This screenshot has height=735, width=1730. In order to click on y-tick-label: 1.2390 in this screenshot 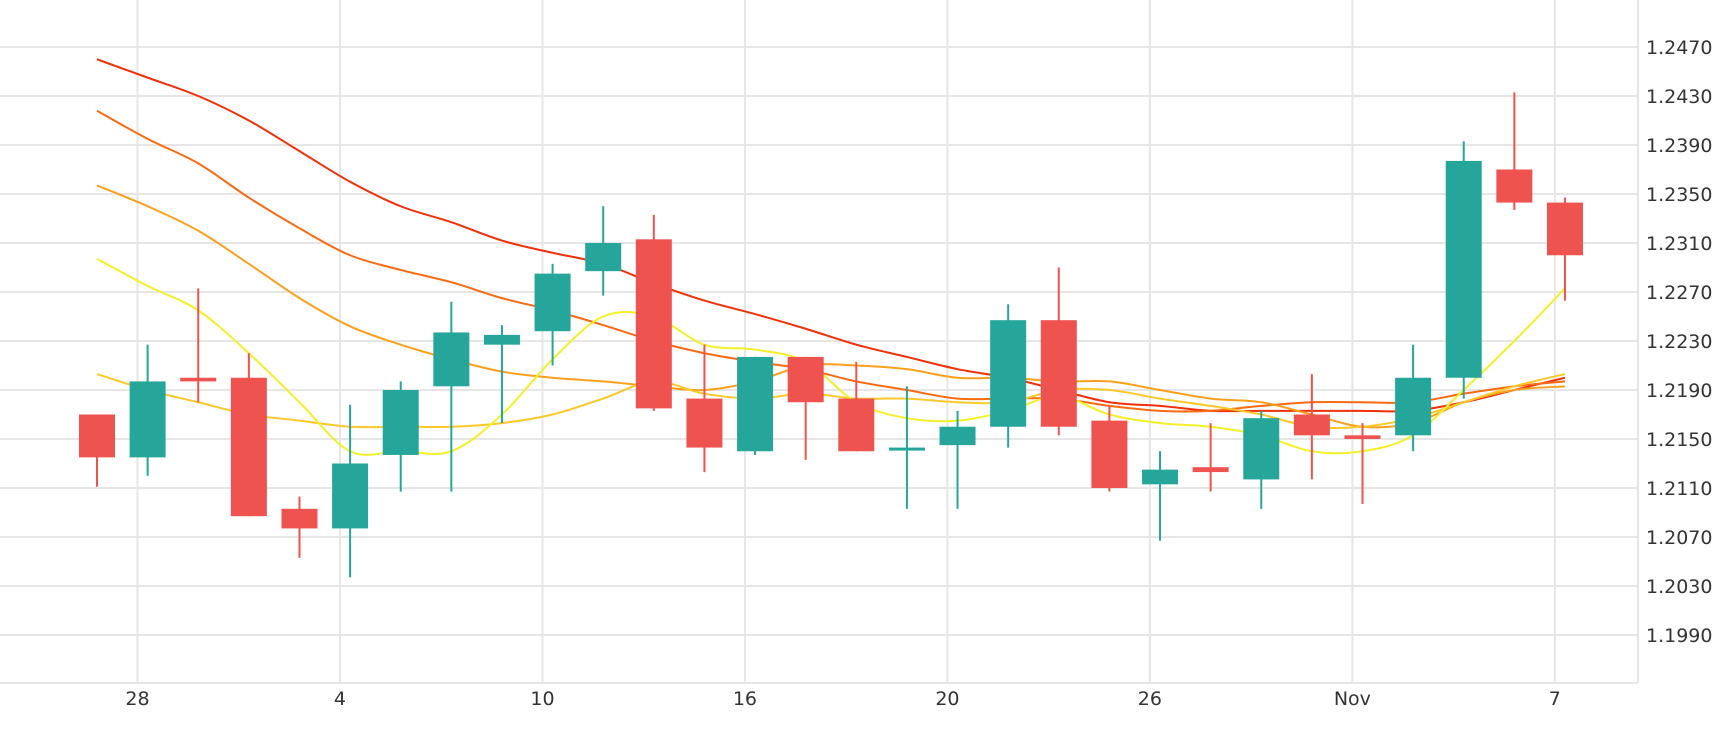, I will do `click(1679, 146)`.